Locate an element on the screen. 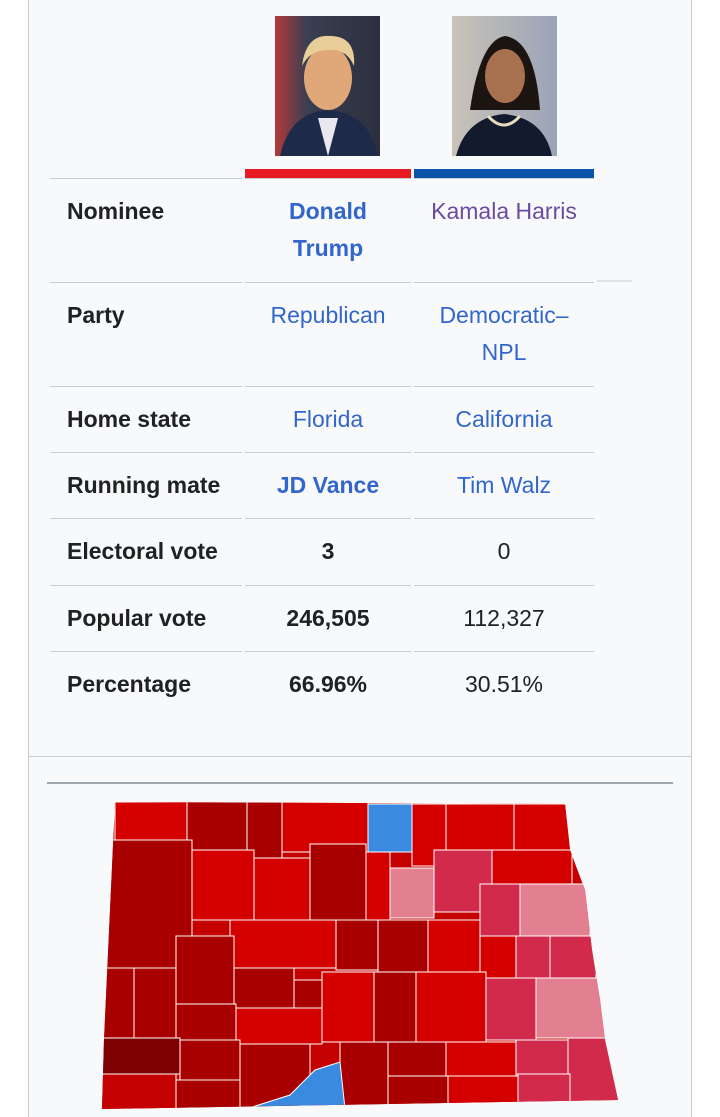 This screenshot has width=720, height=1117. table-cell: Running mate is located at coordinates (146, 485).